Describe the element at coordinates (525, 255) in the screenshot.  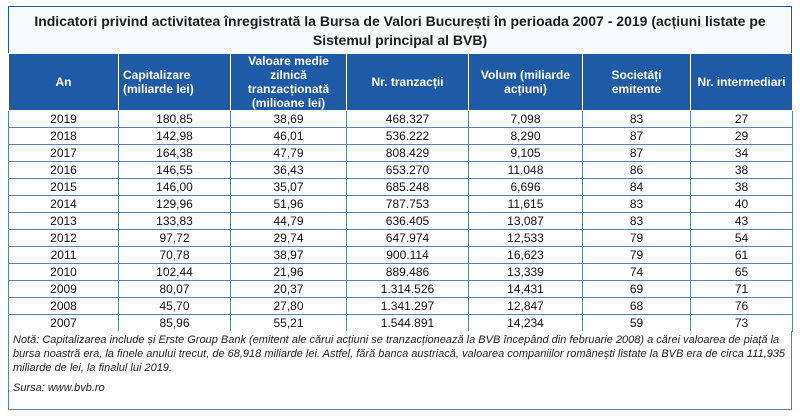
I see `table-cell: 16,623` at that location.